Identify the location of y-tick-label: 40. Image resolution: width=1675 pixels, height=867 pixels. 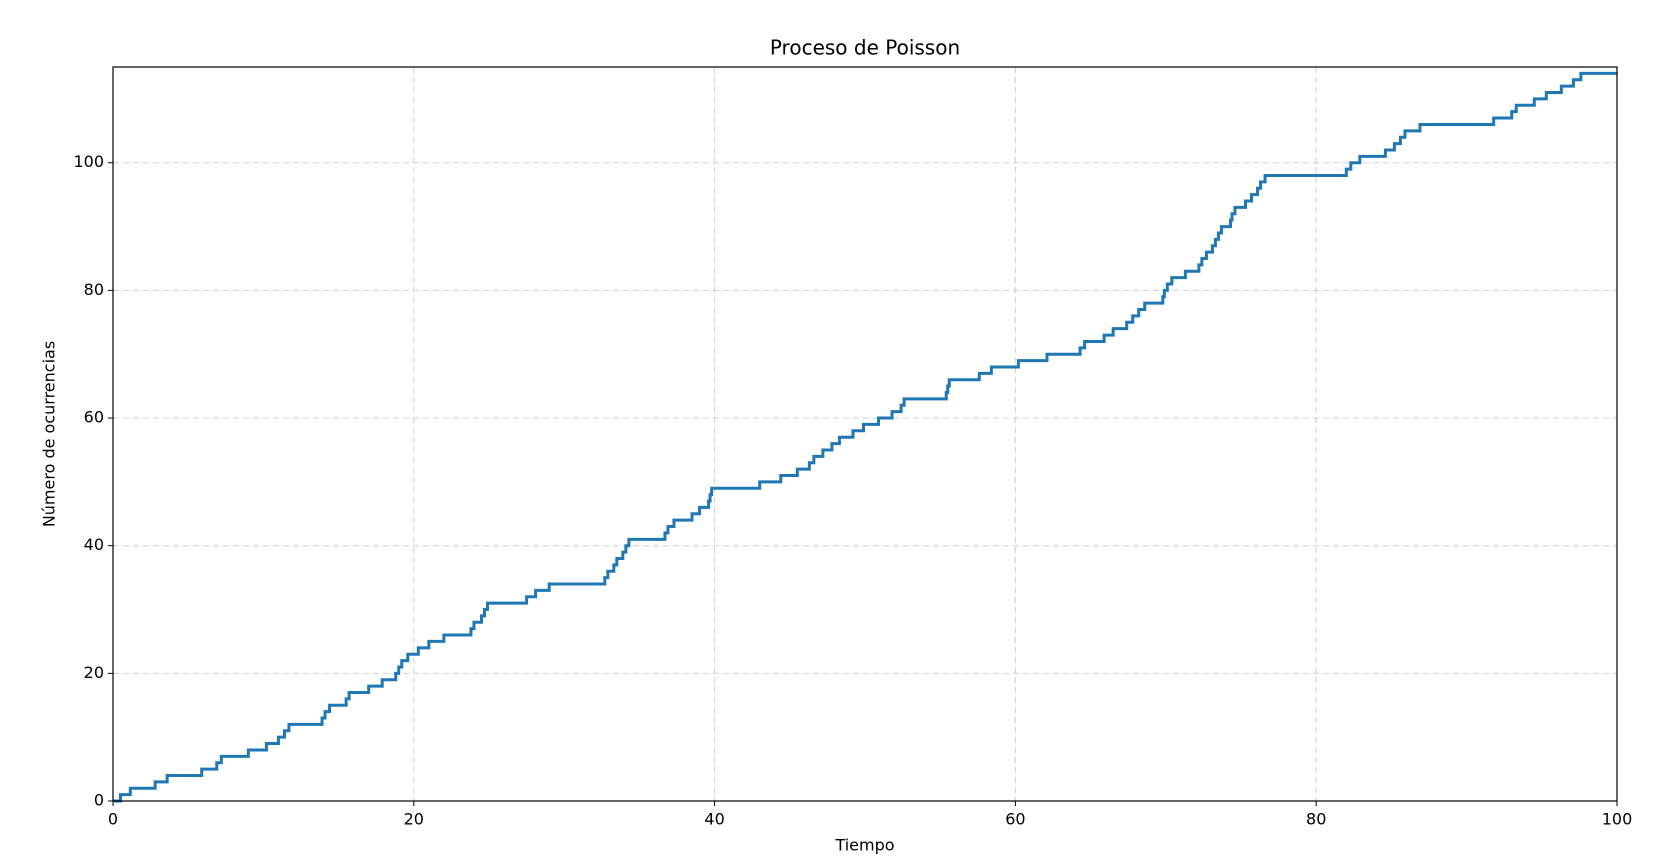
(94, 544).